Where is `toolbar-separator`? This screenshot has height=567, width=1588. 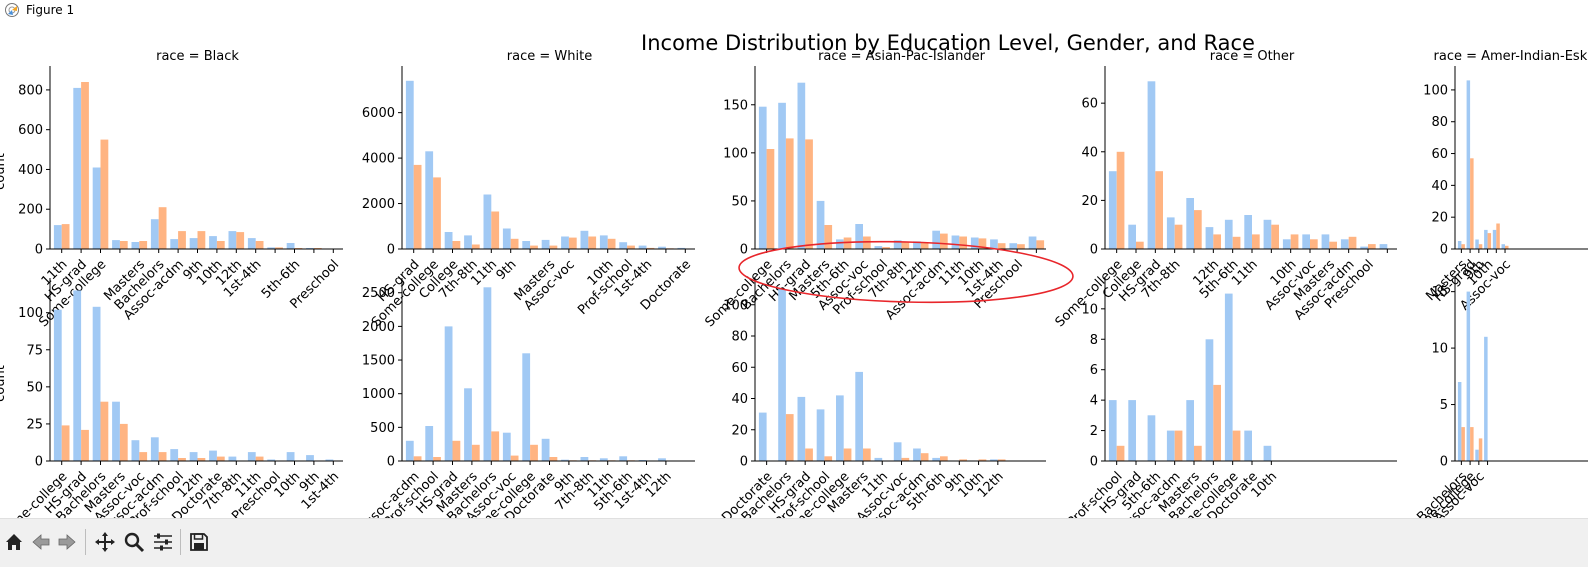
toolbar-separator is located at coordinates (85, 542).